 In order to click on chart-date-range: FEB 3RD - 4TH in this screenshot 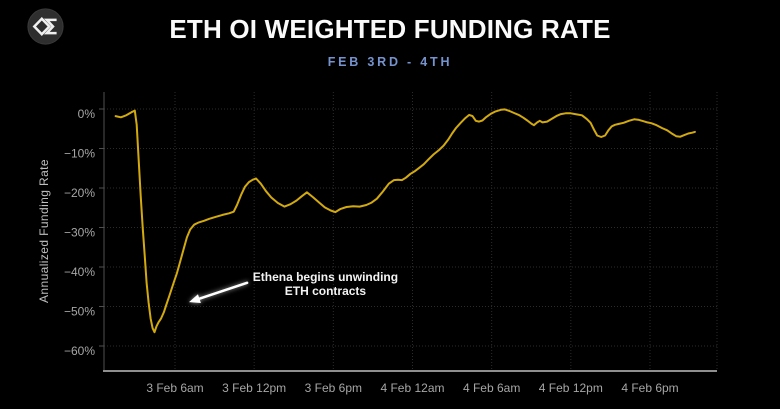, I will do `click(390, 62)`.